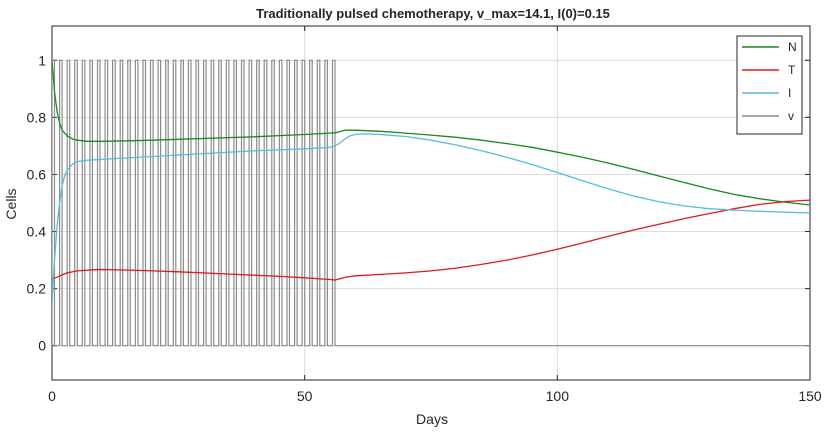 This screenshot has width=828, height=438. Describe the element at coordinates (305, 396) in the screenshot. I see `x-tick-label: 50` at that location.